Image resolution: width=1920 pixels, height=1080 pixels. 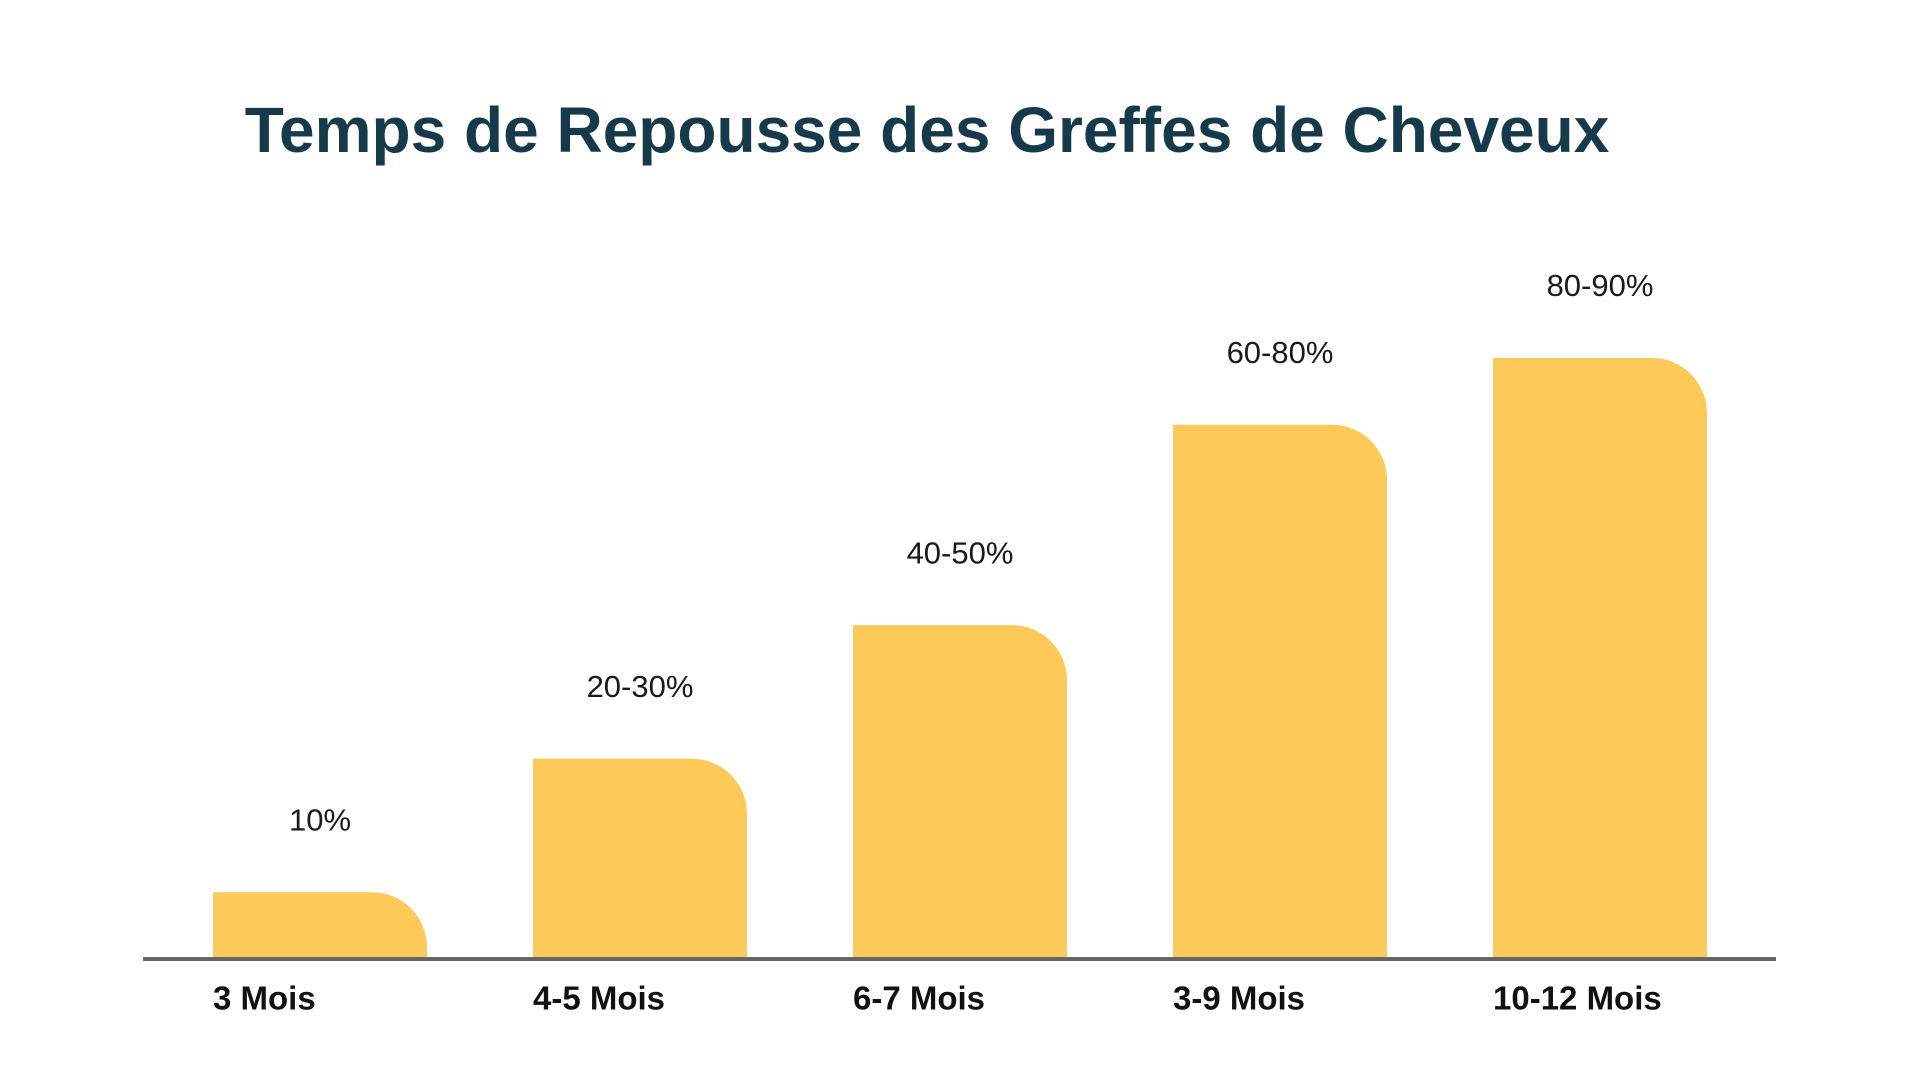 I want to click on value-label: 20-30%, so click(x=640, y=686).